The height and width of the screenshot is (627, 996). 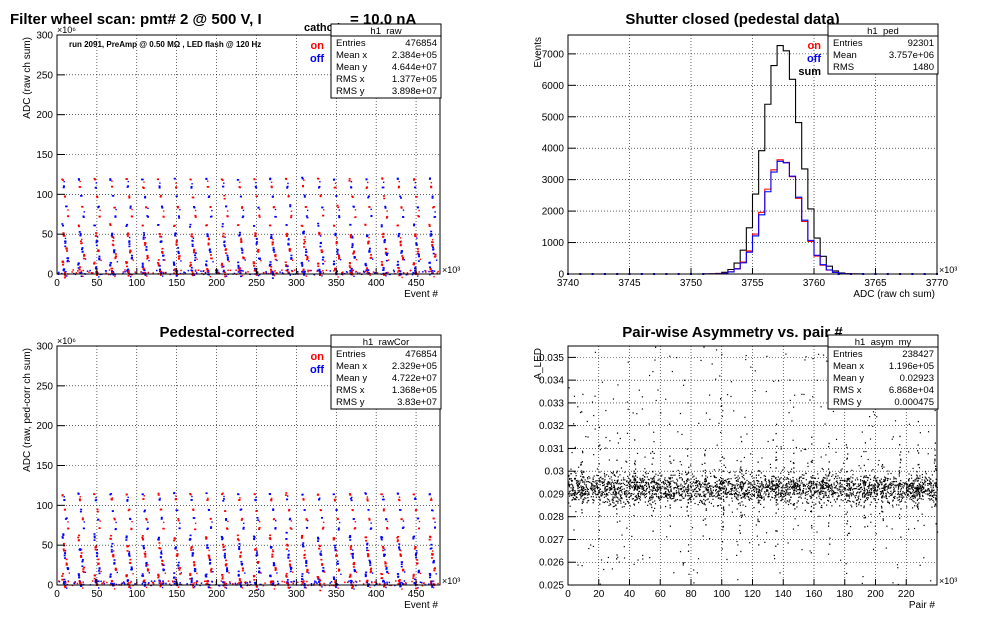 I want to click on y-tick-label: 200, so click(x=44, y=115).